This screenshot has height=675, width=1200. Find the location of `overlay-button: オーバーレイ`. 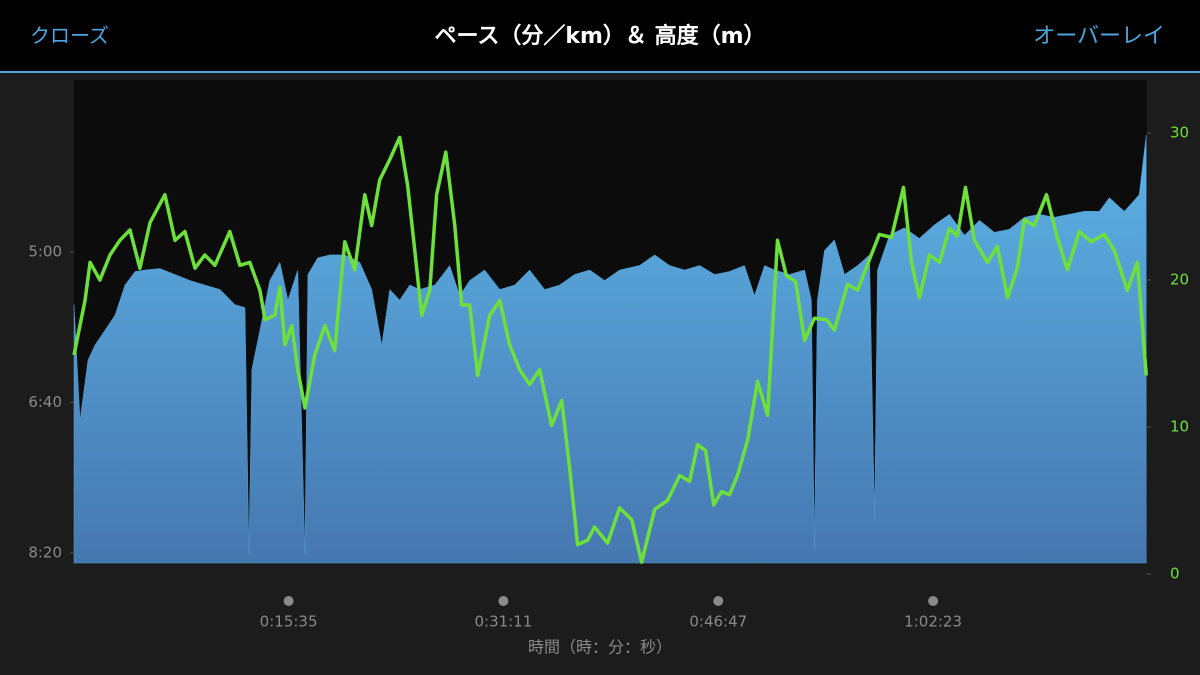

overlay-button: オーバーレイ is located at coordinates (1099, 36).